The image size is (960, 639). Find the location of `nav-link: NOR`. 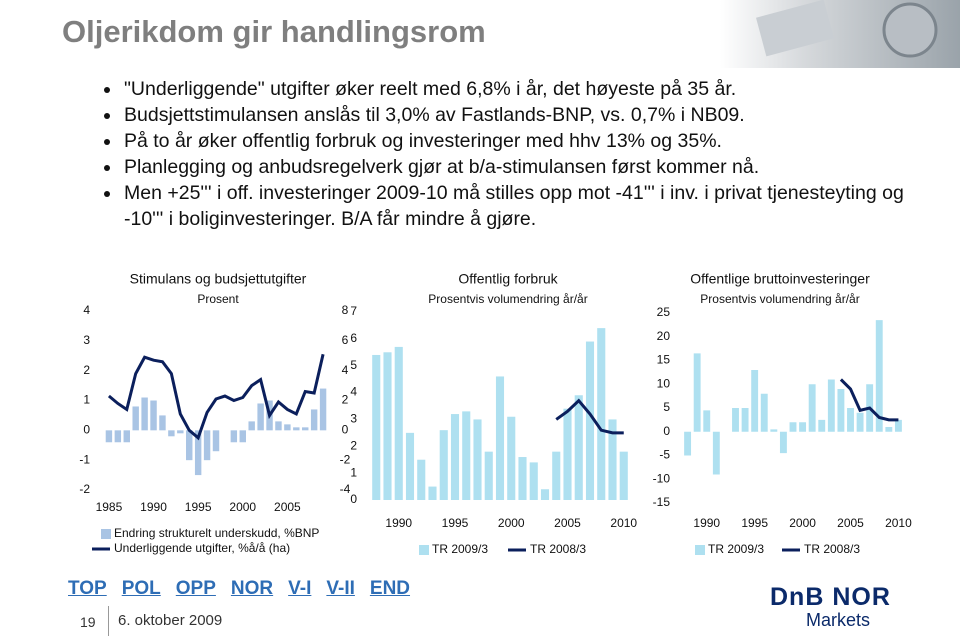

nav-link: NOR is located at coordinates (252, 588).